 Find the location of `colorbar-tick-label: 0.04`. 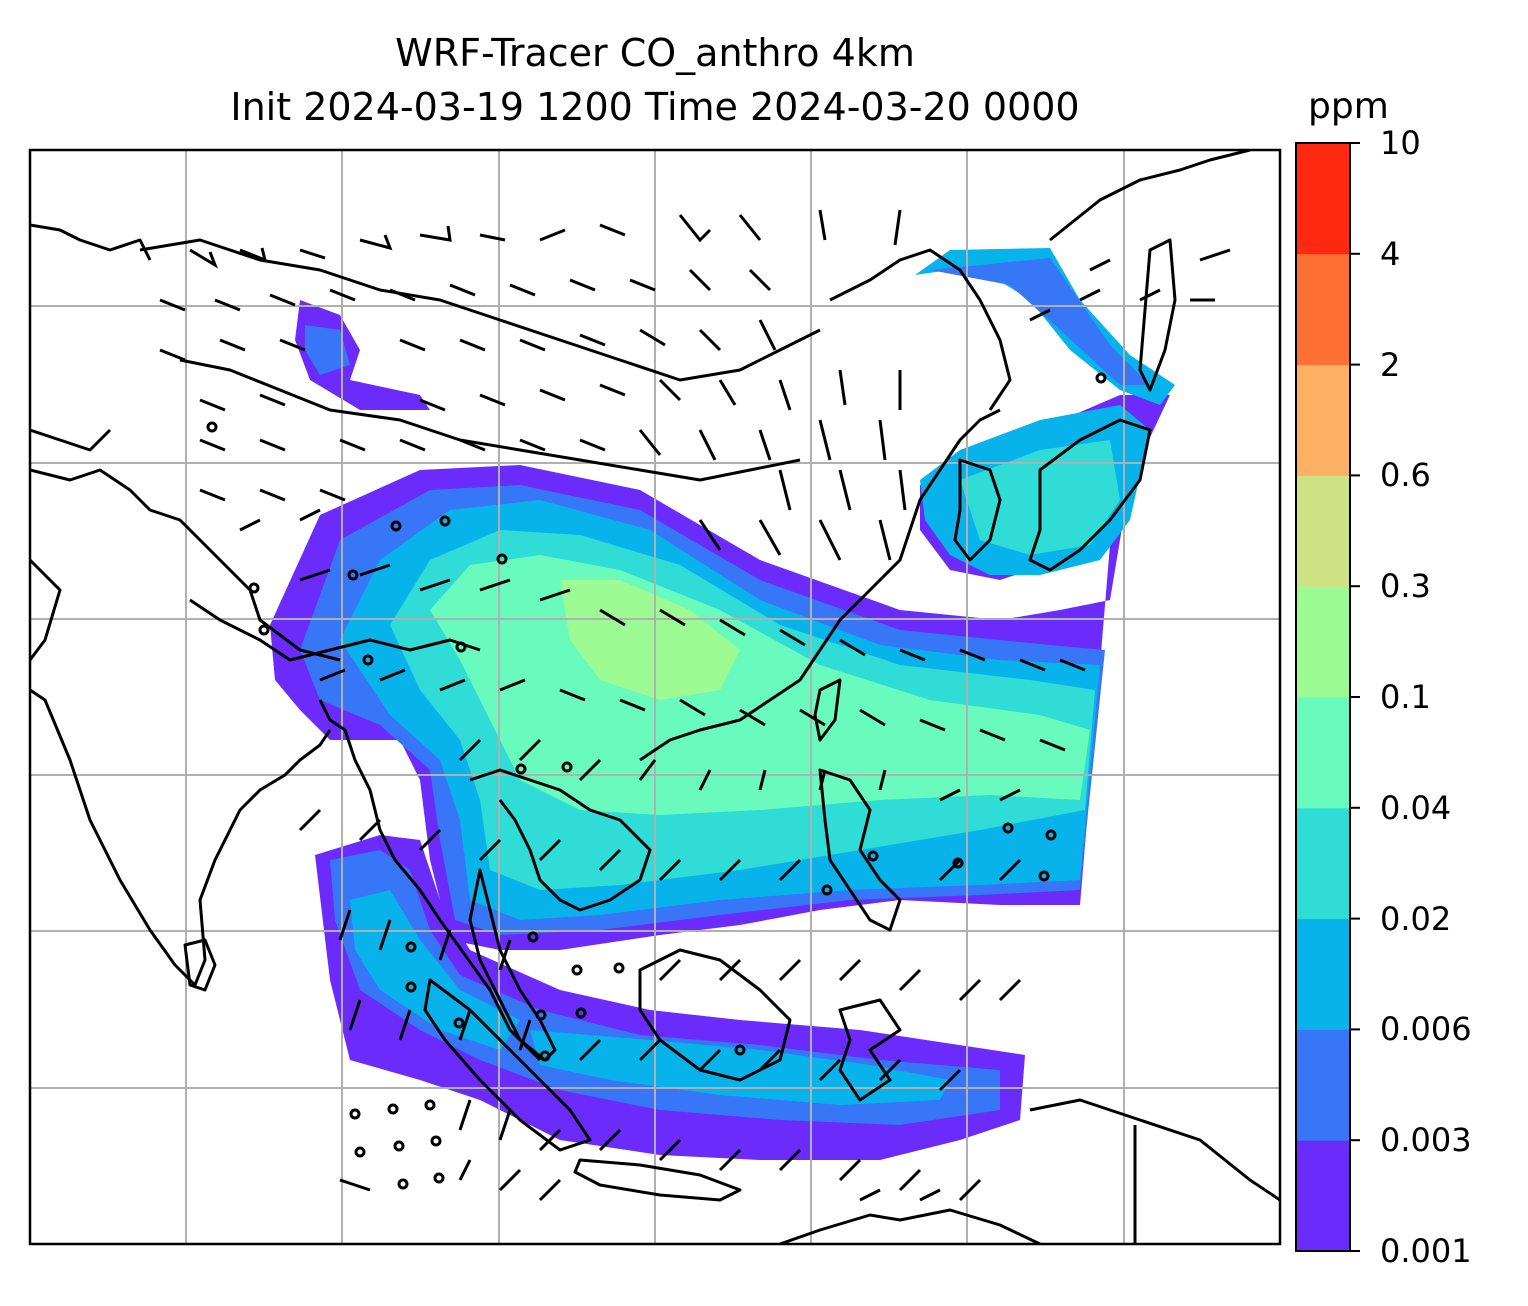

colorbar-tick-label: 0.04 is located at coordinates (1416, 807).